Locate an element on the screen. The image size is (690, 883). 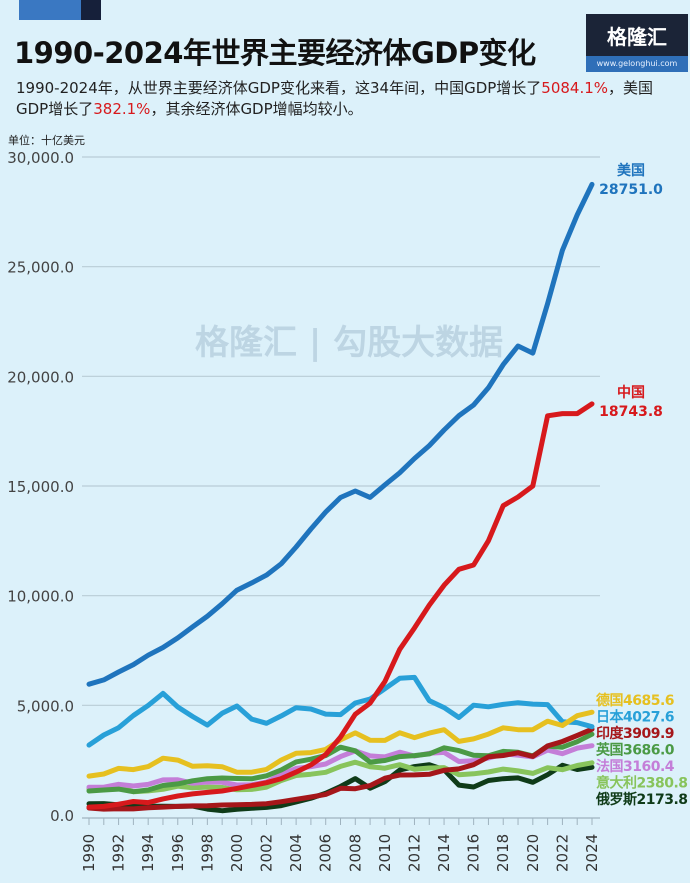
subtitle-text: ，其余经济体GDP增幅均较小。 is located at coordinates (256, 109).